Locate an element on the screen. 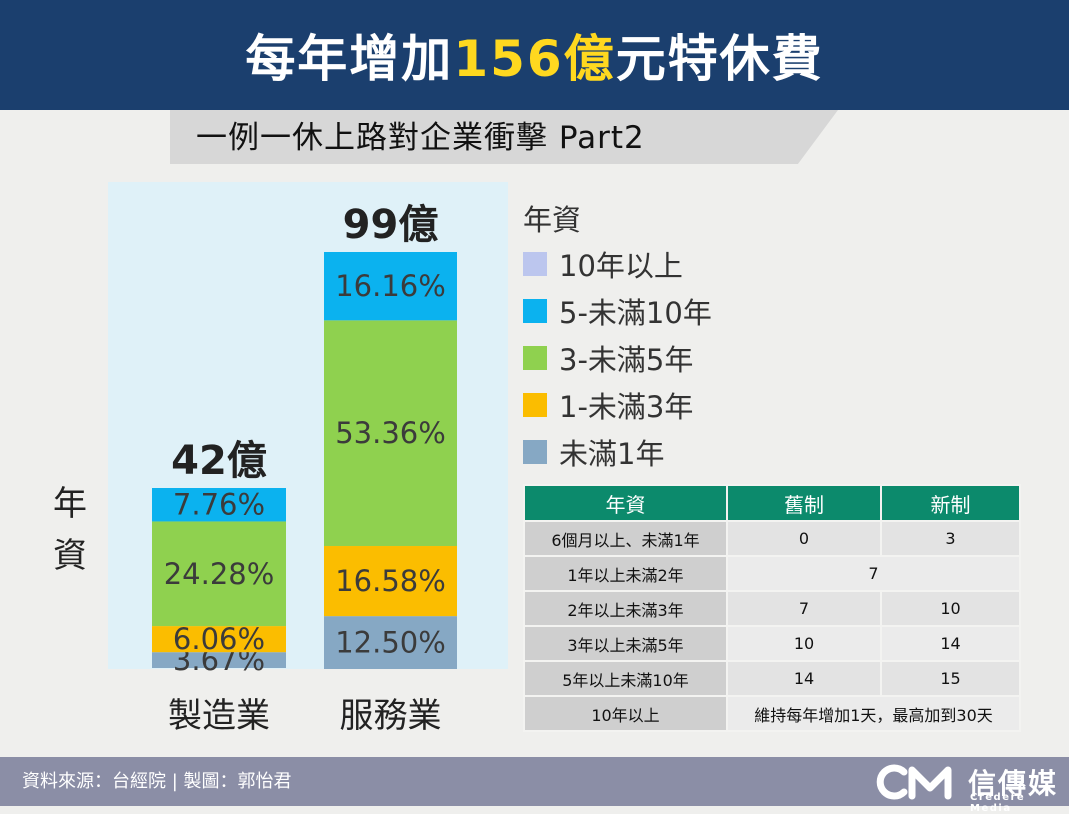 Image resolution: width=1069 pixels, height=814 pixels. table-header-row: 年資 舊制 新制 is located at coordinates (772, 503).